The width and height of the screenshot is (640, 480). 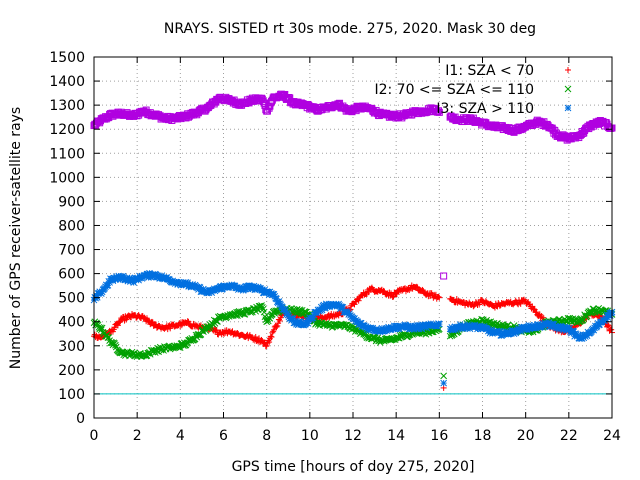 What do you see at coordinates (67, 58) in the screenshot?
I see `y-tick-label: 1500` at bounding box center [67, 58].